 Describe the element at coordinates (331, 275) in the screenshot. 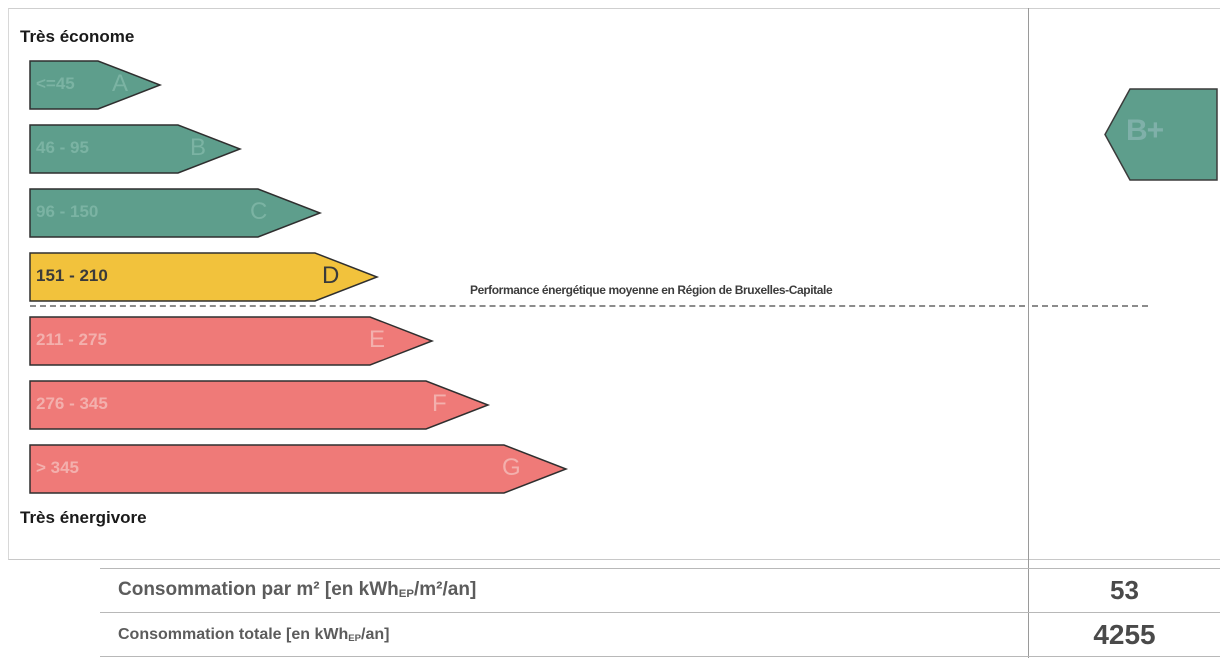

I see `energy-class-letter: D` at that location.